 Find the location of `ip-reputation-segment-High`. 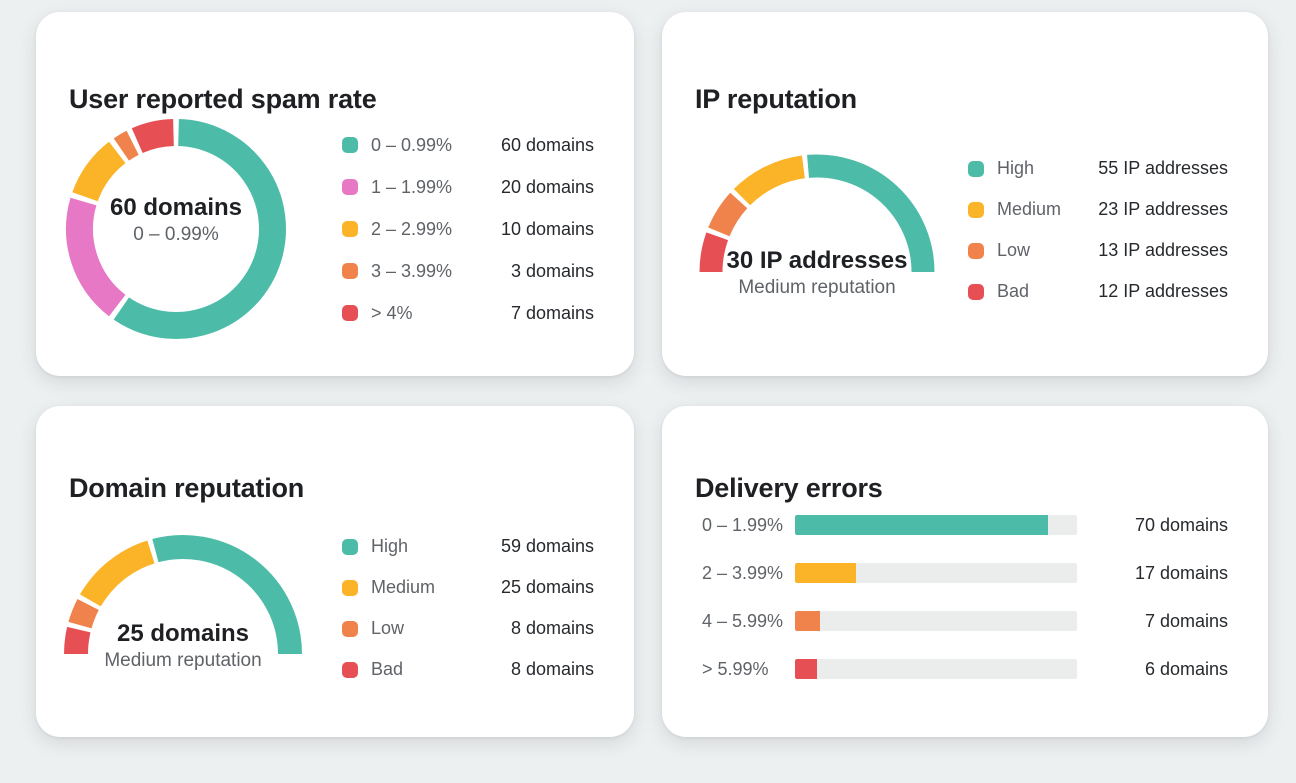

ip-reputation-segment-High is located at coordinates (871, 213).